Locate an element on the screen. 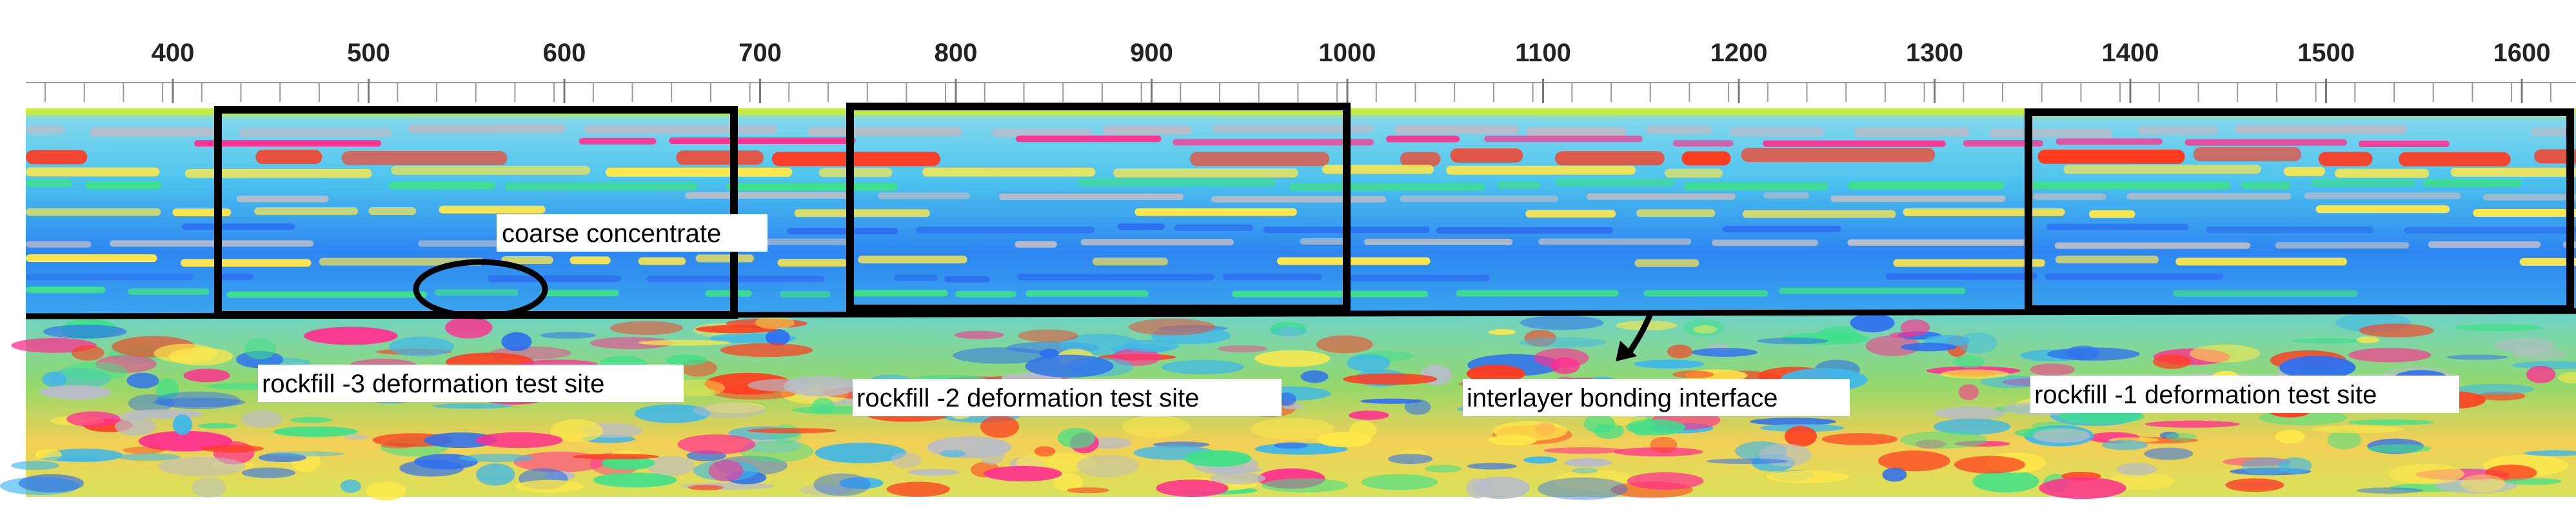 The image size is (2576, 524). minor-ticks is located at coordinates (1298, 92).